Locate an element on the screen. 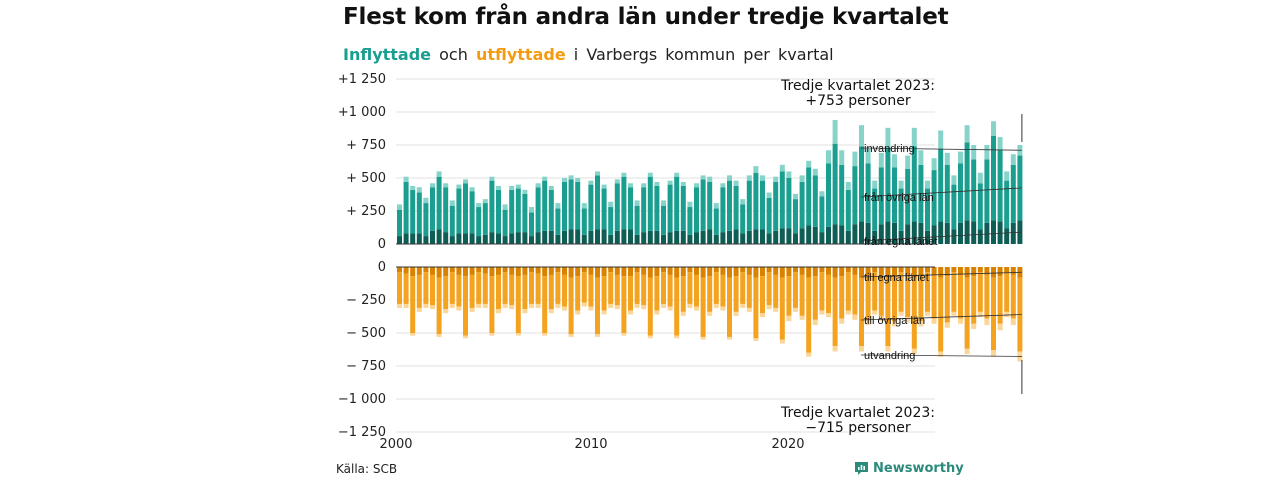  series-label-out-utvandring: utvandring is located at coordinates (889, 356).